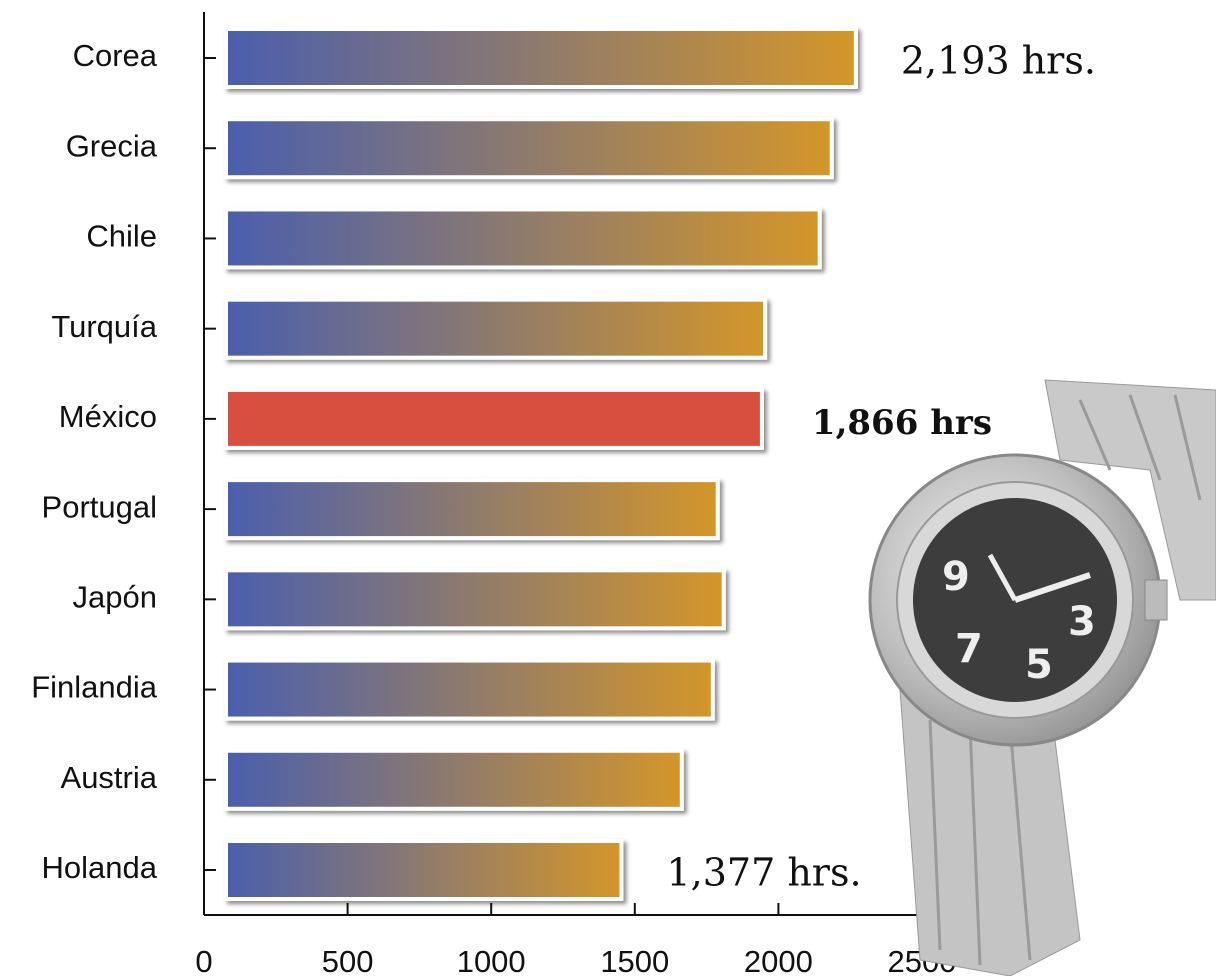 Image resolution: width=1216 pixels, height=976 pixels. Describe the element at coordinates (121, 236) in the screenshot. I see `y-tick-label: Chile` at that location.